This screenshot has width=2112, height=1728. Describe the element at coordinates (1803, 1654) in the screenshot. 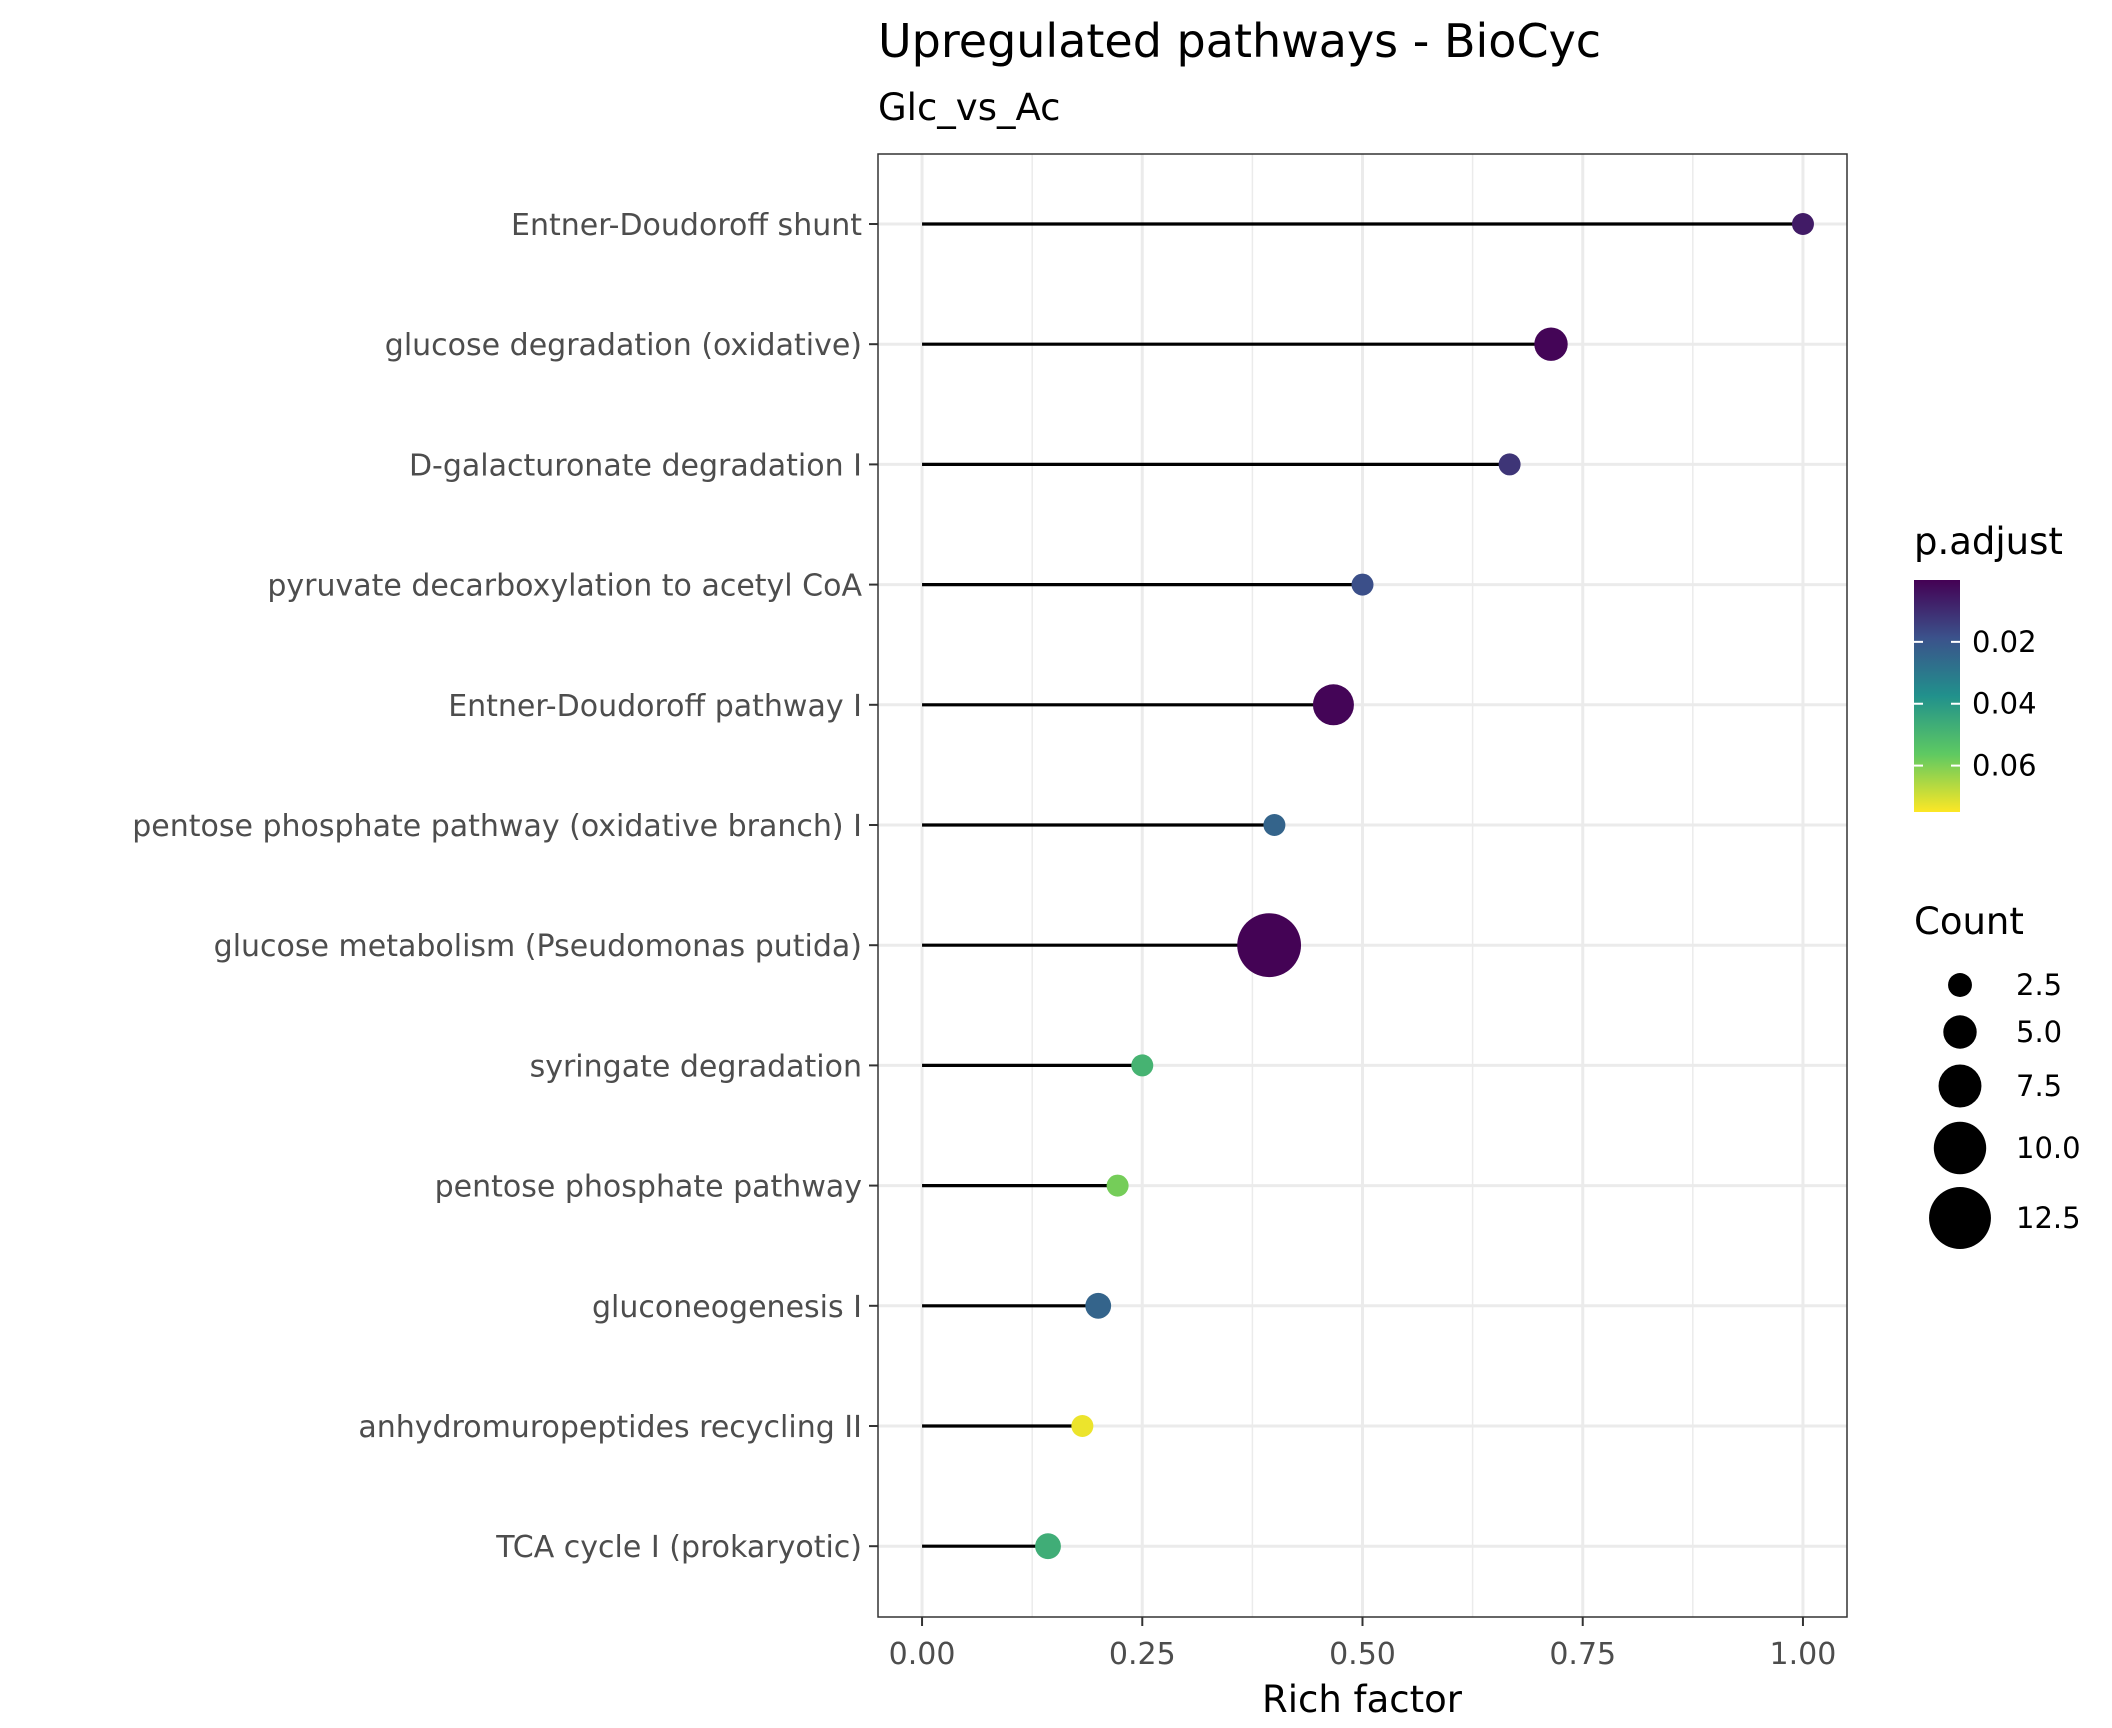

I see `x-tick-label: 1.00` at that location.